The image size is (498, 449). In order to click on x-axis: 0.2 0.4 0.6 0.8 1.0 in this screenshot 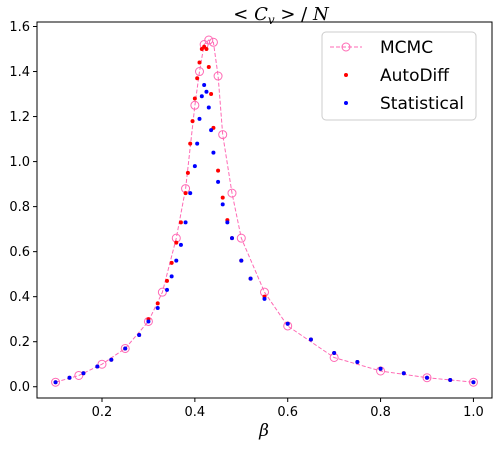, I will do `click(288, 409)`.